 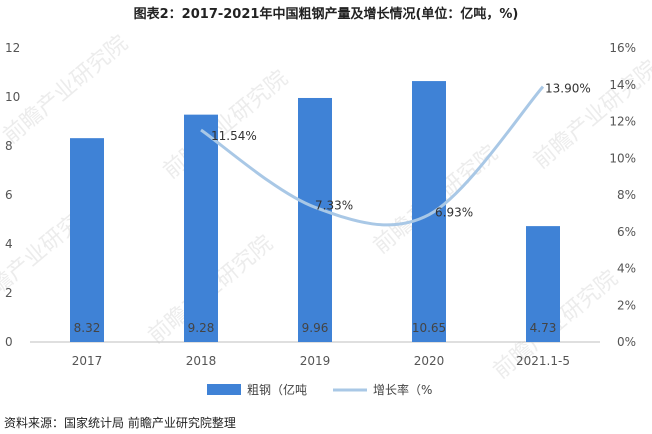 I want to click on right-tick-label: 8%, so click(x=626, y=195).